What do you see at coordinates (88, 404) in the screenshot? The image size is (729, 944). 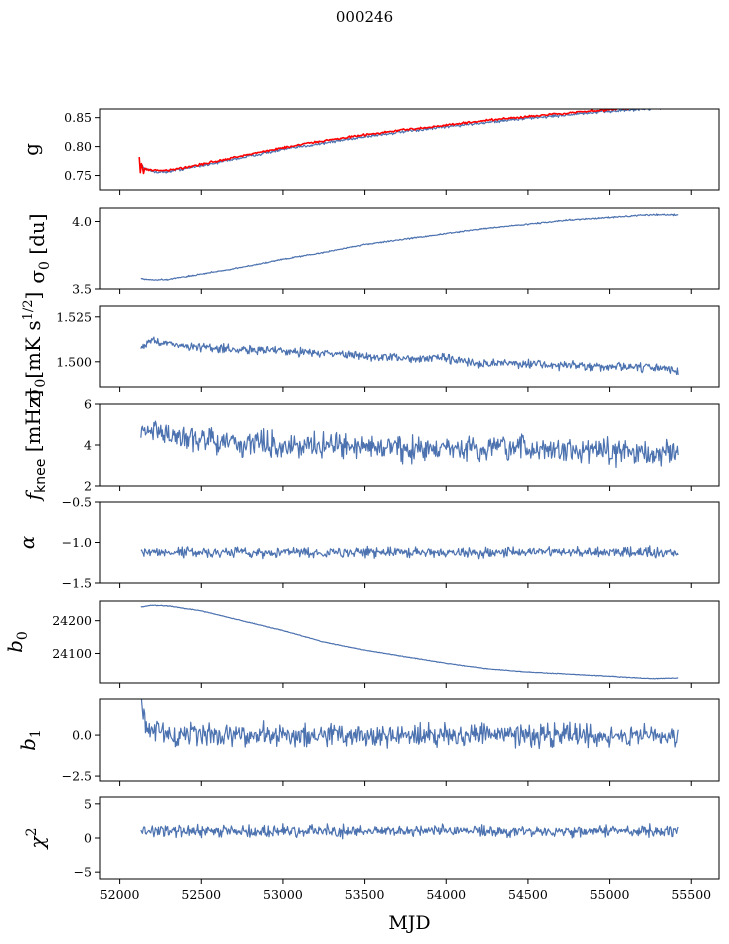 I see `y-tick-label: 6` at bounding box center [88, 404].